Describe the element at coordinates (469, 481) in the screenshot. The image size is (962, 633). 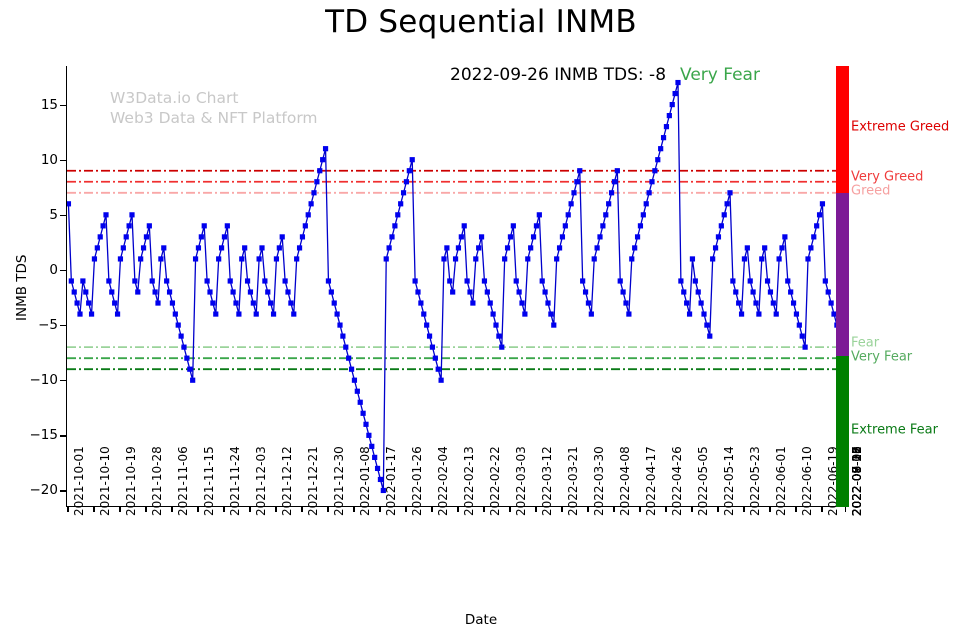
I see `x-tick-label: 2022-02-13` at that location.